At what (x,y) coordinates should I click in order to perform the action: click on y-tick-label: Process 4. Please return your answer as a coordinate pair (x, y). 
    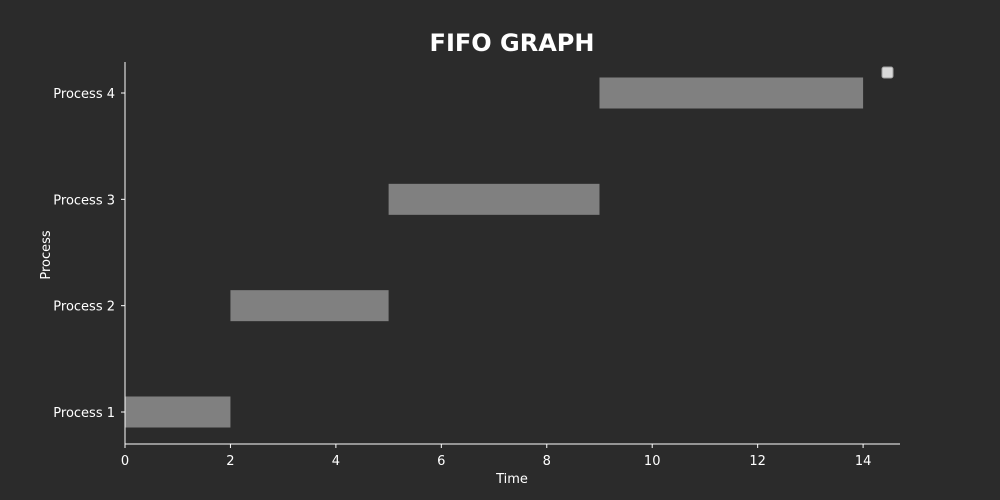
    Looking at the image, I should click on (84, 94).